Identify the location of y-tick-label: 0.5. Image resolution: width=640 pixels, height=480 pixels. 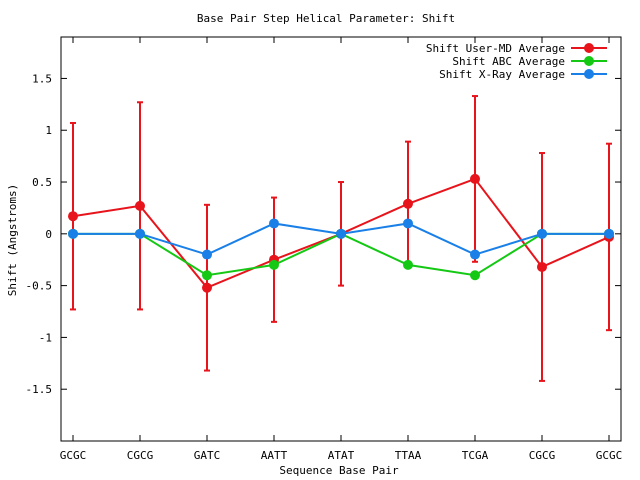
(42, 182).